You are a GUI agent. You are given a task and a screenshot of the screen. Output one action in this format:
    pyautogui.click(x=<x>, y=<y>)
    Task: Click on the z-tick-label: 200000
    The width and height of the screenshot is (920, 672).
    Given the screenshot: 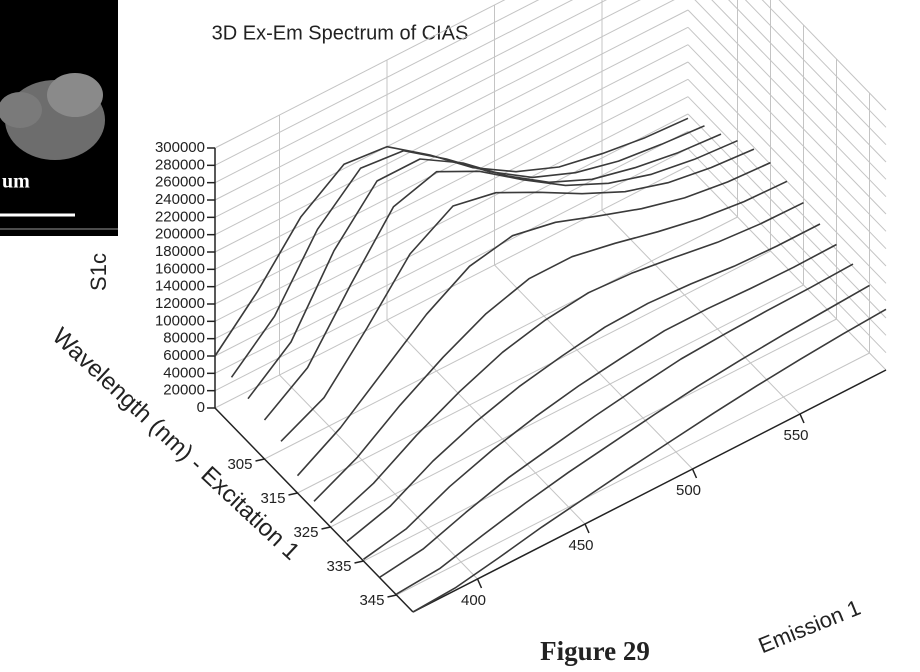 What is the action you would take?
    pyautogui.click(x=180, y=234)
    